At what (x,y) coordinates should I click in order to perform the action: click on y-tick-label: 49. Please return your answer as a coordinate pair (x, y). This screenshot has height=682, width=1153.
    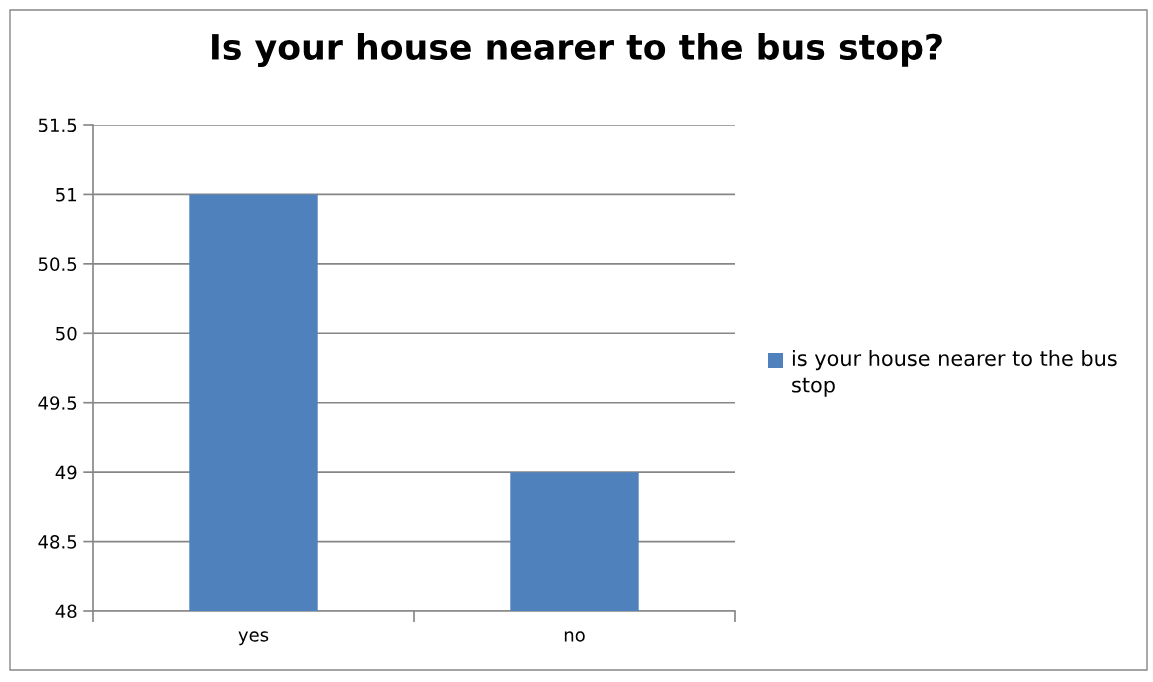
    Looking at the image, I should click on (66, 472).